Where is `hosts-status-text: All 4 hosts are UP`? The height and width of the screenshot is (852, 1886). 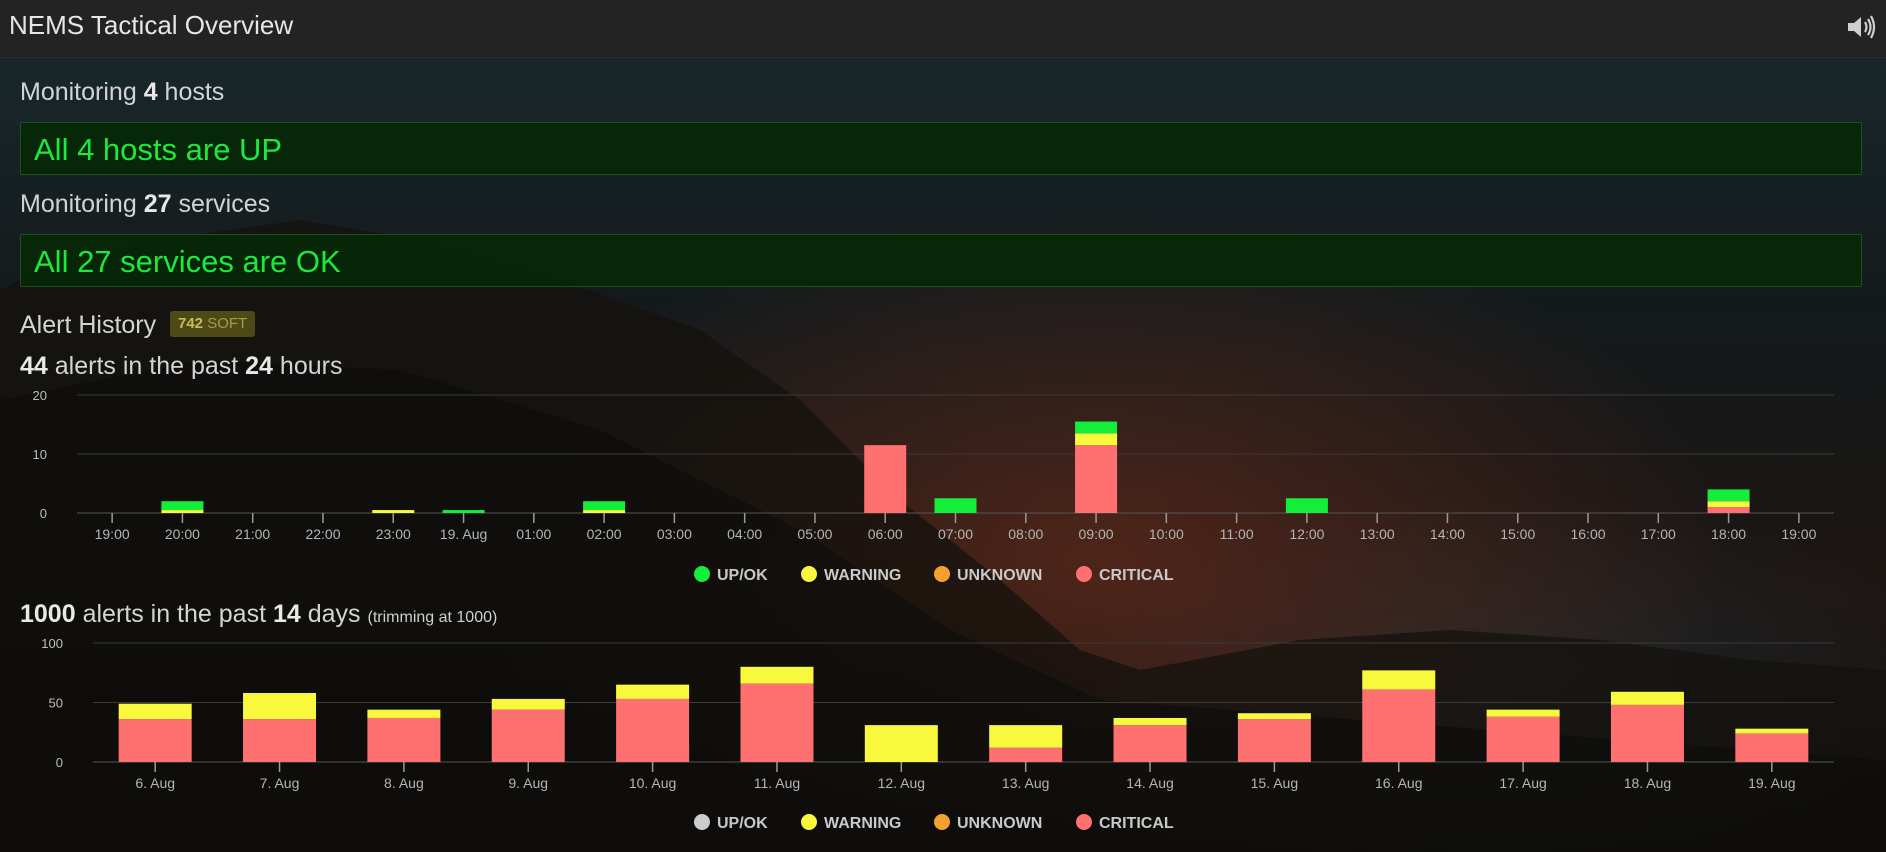
hosts-status-text: All 4 hosts are UP is located at coordinates (158, 149).